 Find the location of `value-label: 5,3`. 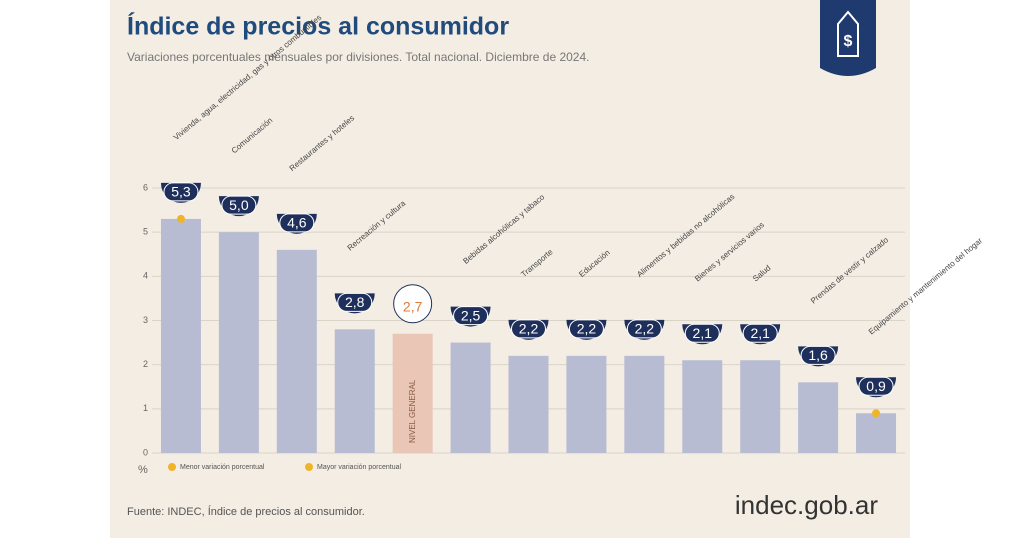

value-label: 5,3 is located at coordinates (181, 192).